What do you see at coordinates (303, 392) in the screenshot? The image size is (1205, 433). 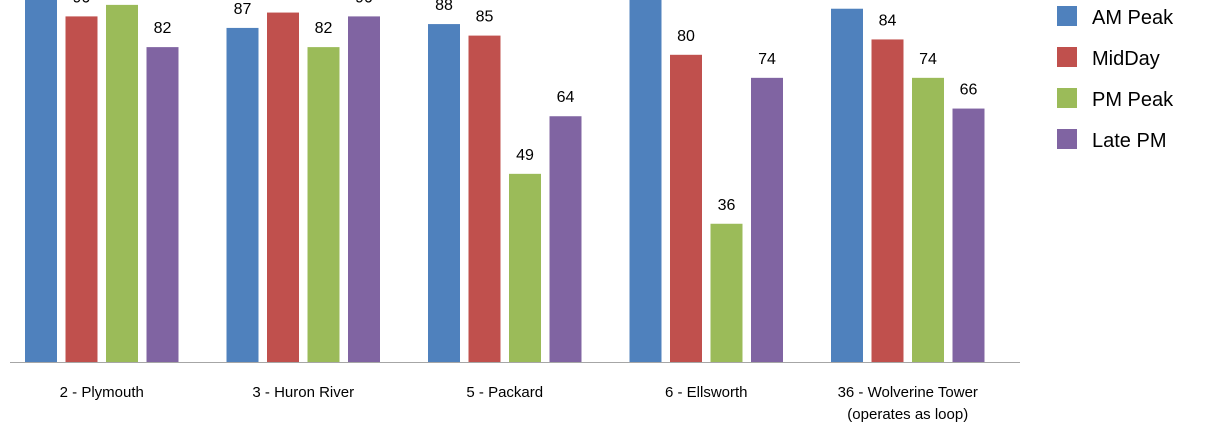 I see `category-label: 3 - Huron River` at bounding box center [303, 392].